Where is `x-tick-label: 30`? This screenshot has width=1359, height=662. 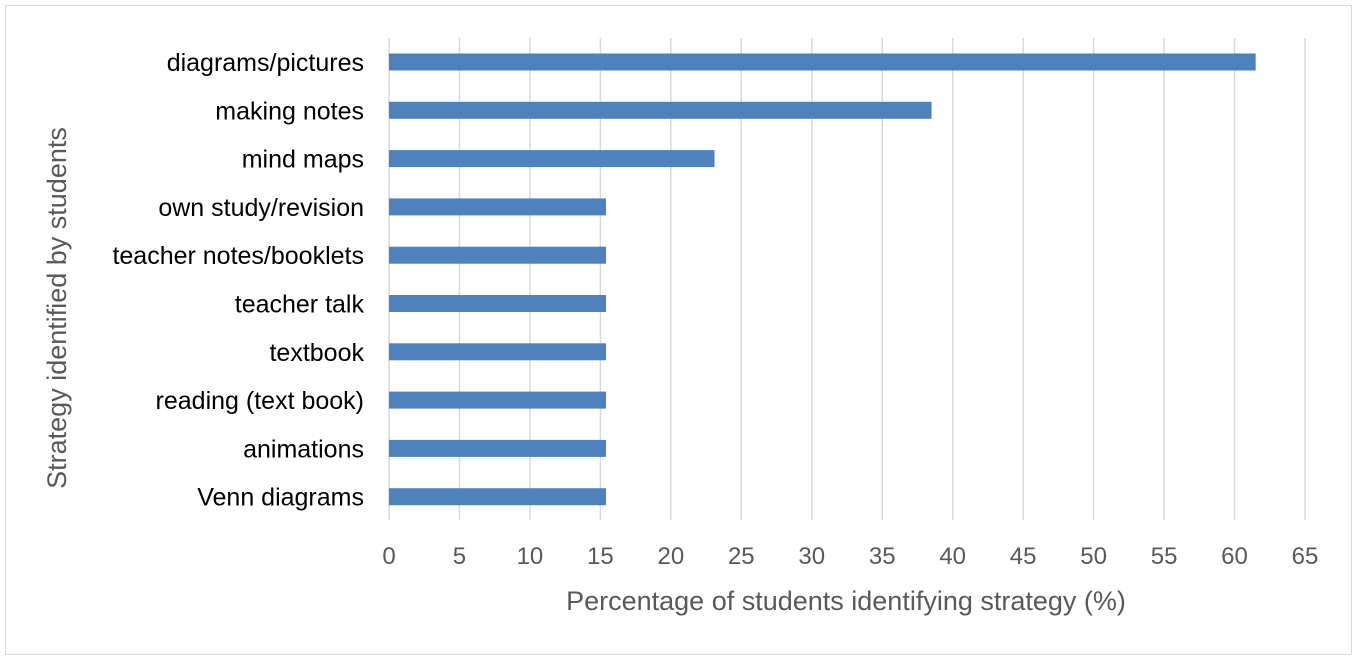 x-tick-label: 30 is located at coordinates (811, 556).